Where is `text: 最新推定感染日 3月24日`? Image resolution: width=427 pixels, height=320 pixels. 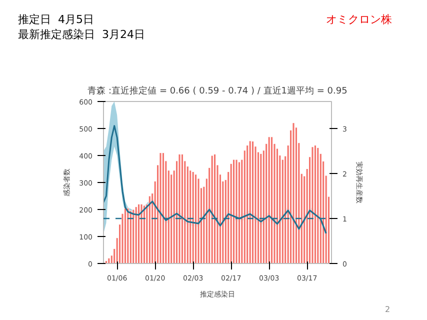 text: 最新推定感染日 3月24日 is located at coordinates (81, 34).